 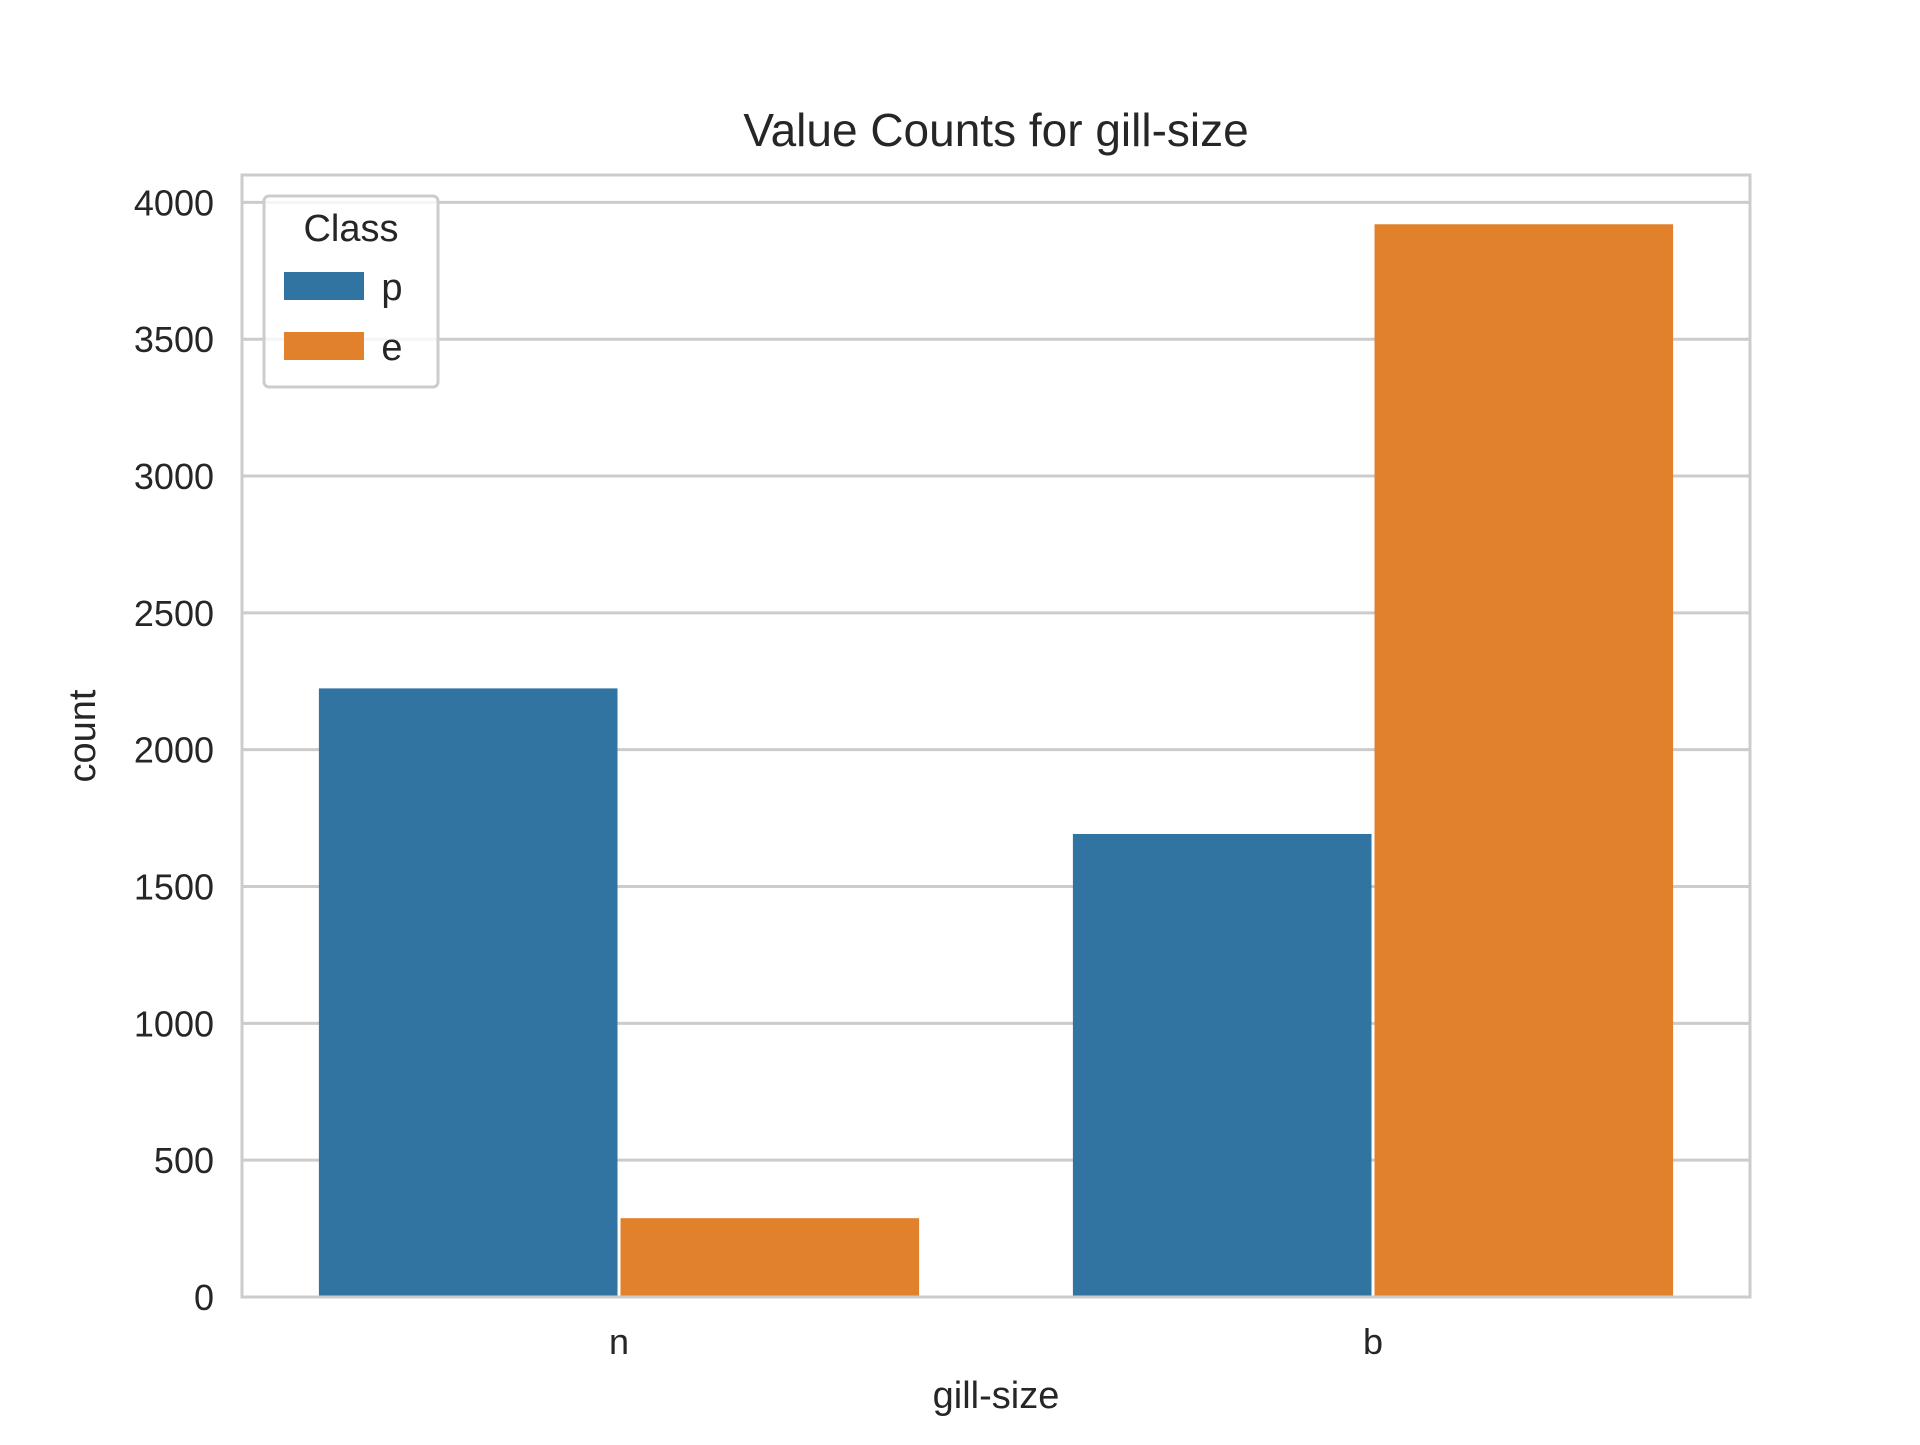 I want to click on x-axis-label: gill-size, so click(x=996, y=1396).